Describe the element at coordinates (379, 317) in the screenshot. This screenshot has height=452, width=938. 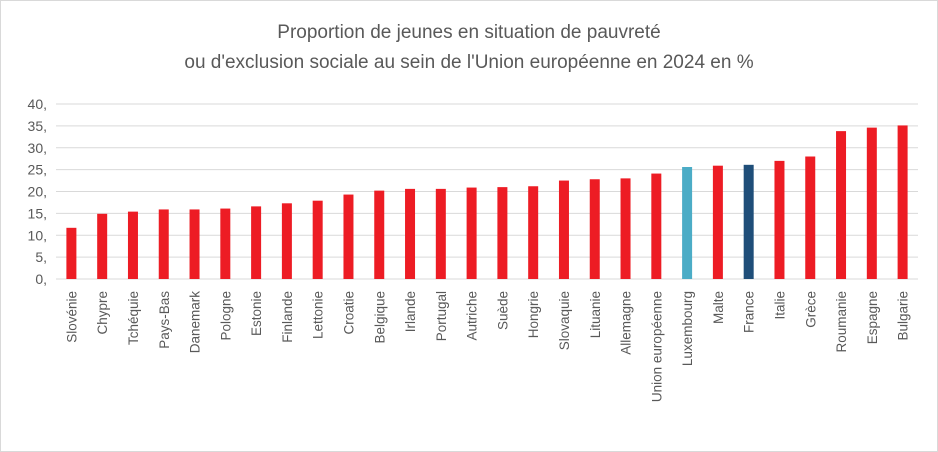
I see `x-category-label: Belgique` at that location.